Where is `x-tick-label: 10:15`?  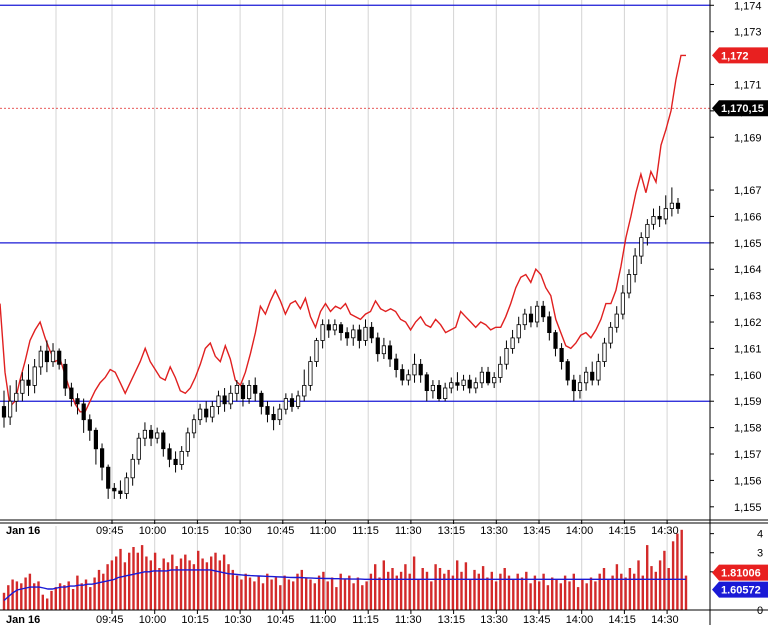
x-tick-label: 10:15 is located at coordinates (195, 531).